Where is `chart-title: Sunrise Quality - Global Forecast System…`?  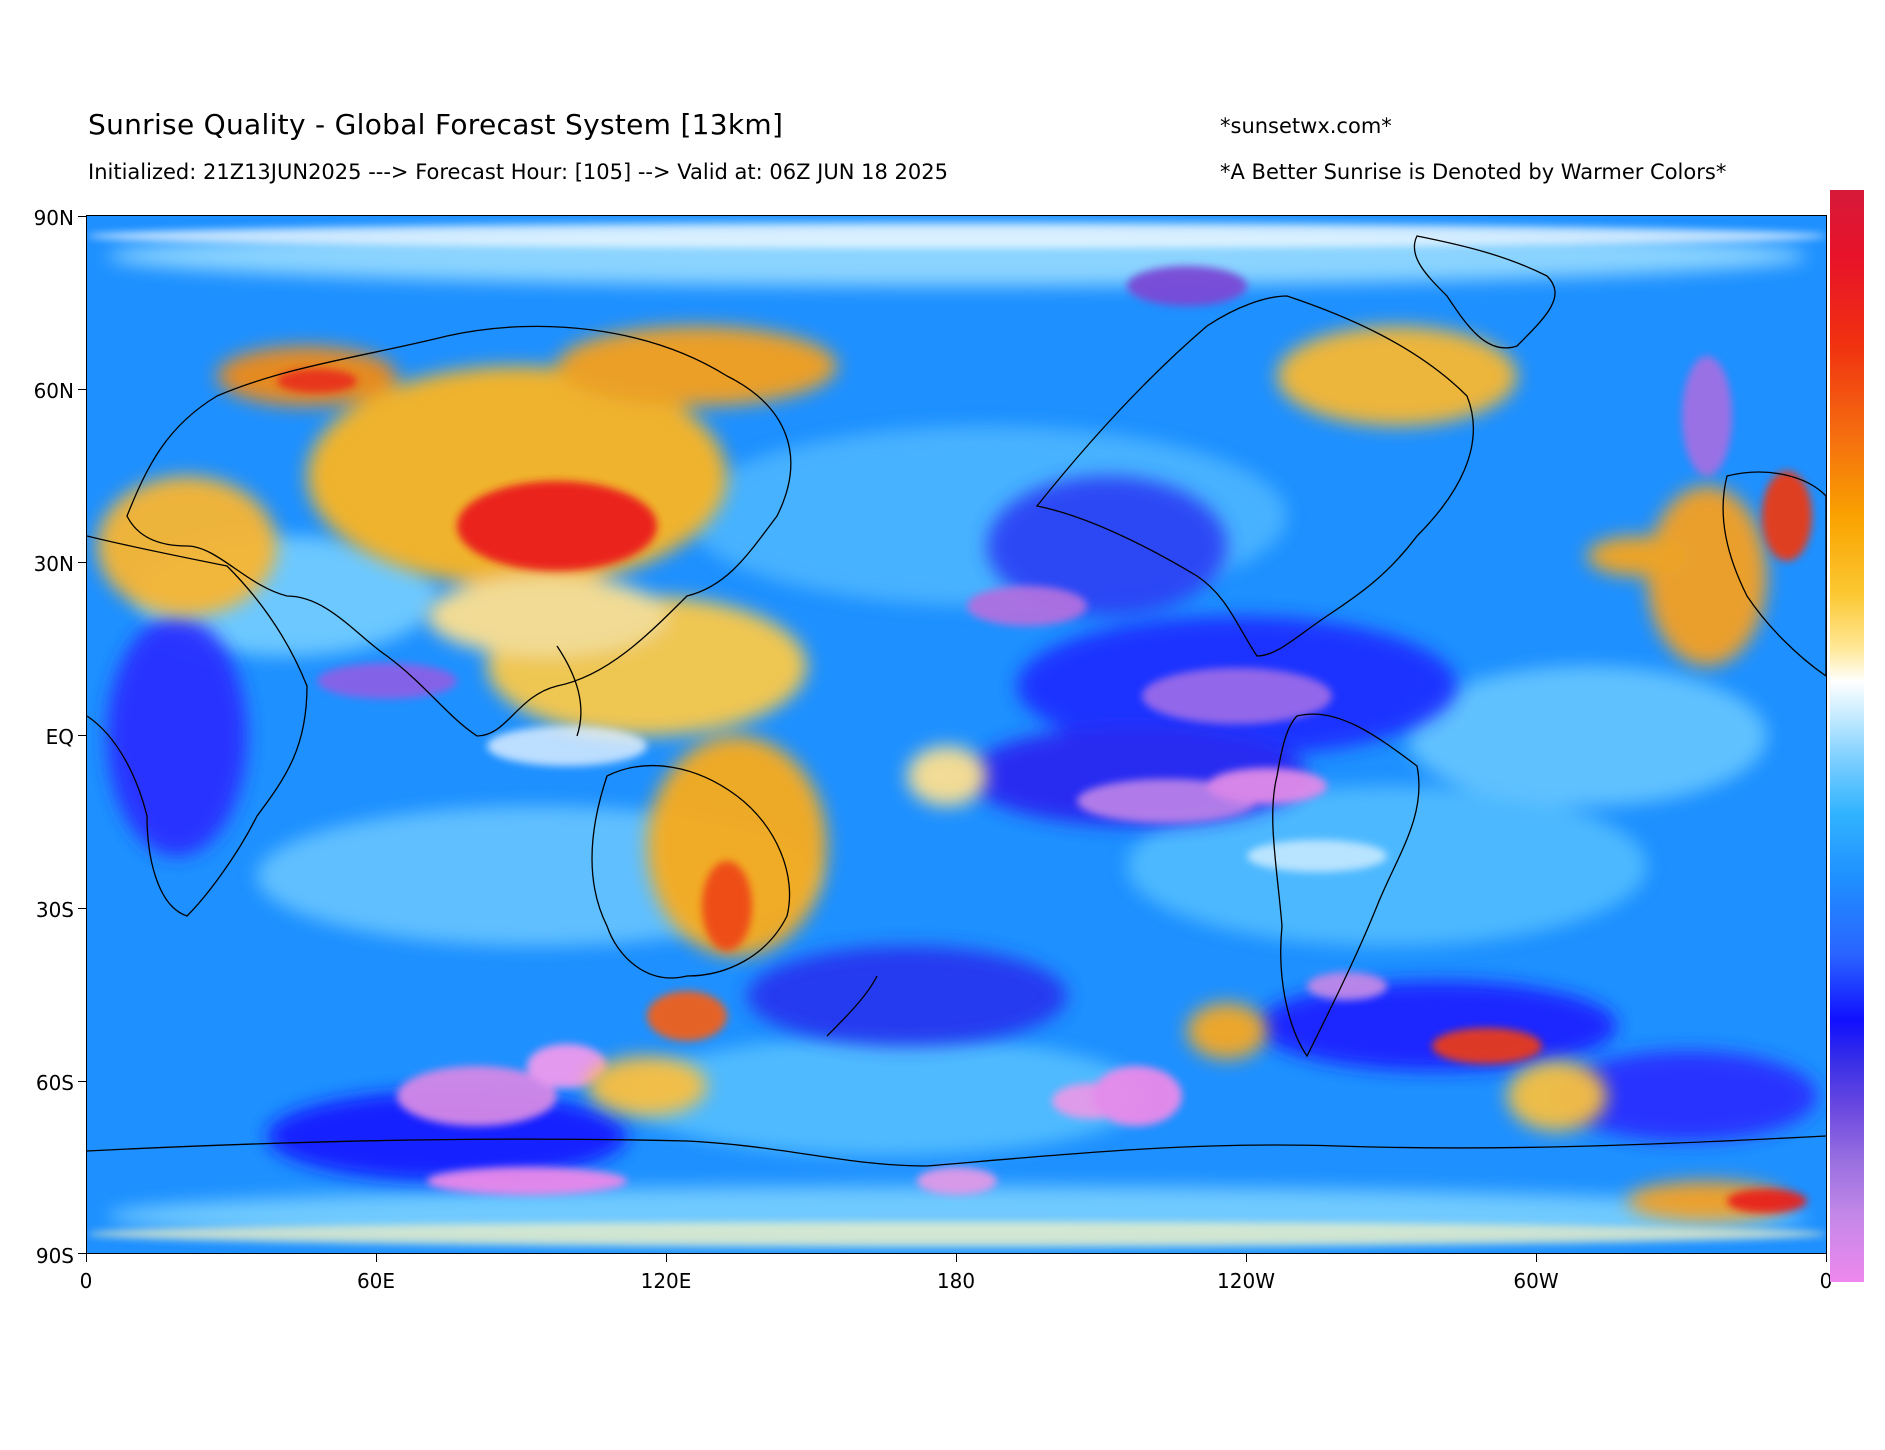 chart-title: Sunrise Quality - Global Forecast System… is located at coordinates (436, 124).